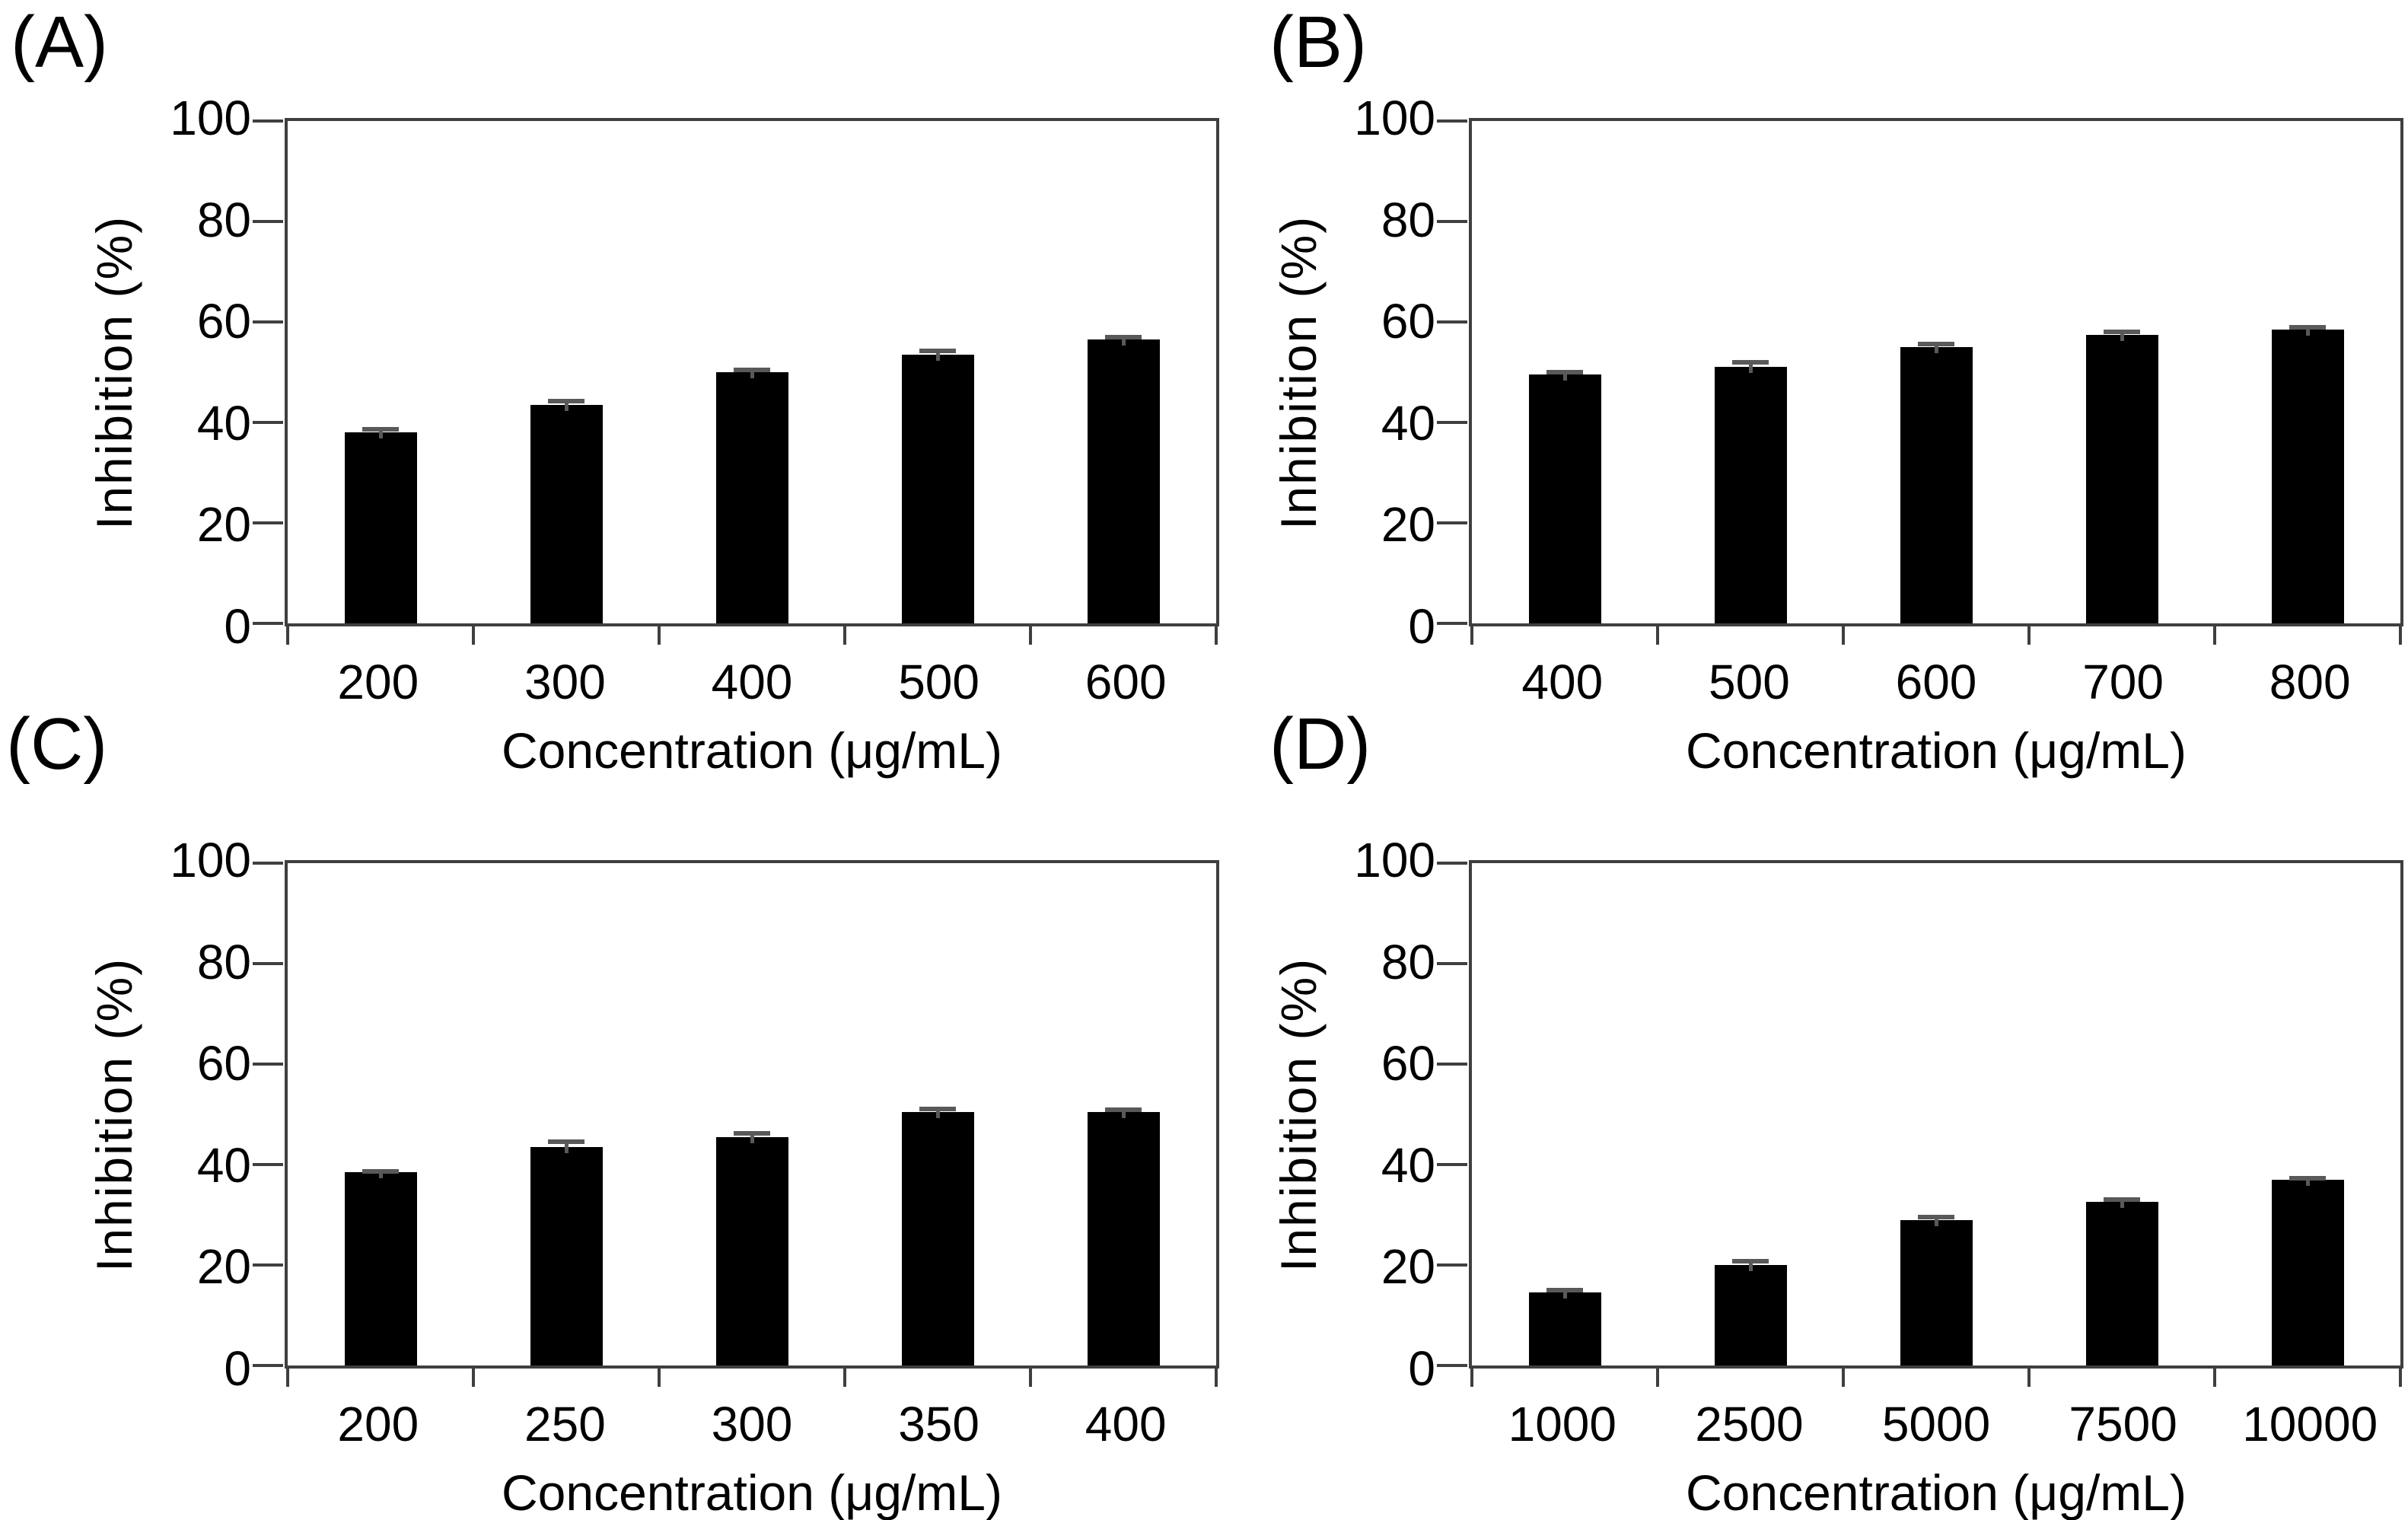 The width and height of the screenshot is (2408, 1520). What do you see at coordinates (1363, 1114) in the screenshot?
I see `y-axis-tick-labels: 0 20 40 60 80 100` at bounding box center [1363, 1114].